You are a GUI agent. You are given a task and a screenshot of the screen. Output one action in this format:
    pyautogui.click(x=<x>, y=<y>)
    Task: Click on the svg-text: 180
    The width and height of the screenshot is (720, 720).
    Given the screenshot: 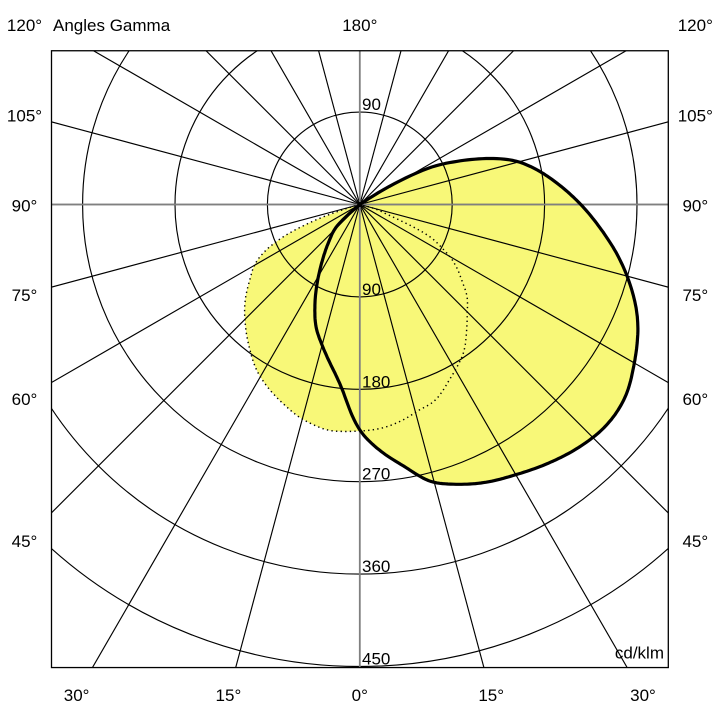 What is the action you would take?
    pyautogui.click(x=376, y=381)
    